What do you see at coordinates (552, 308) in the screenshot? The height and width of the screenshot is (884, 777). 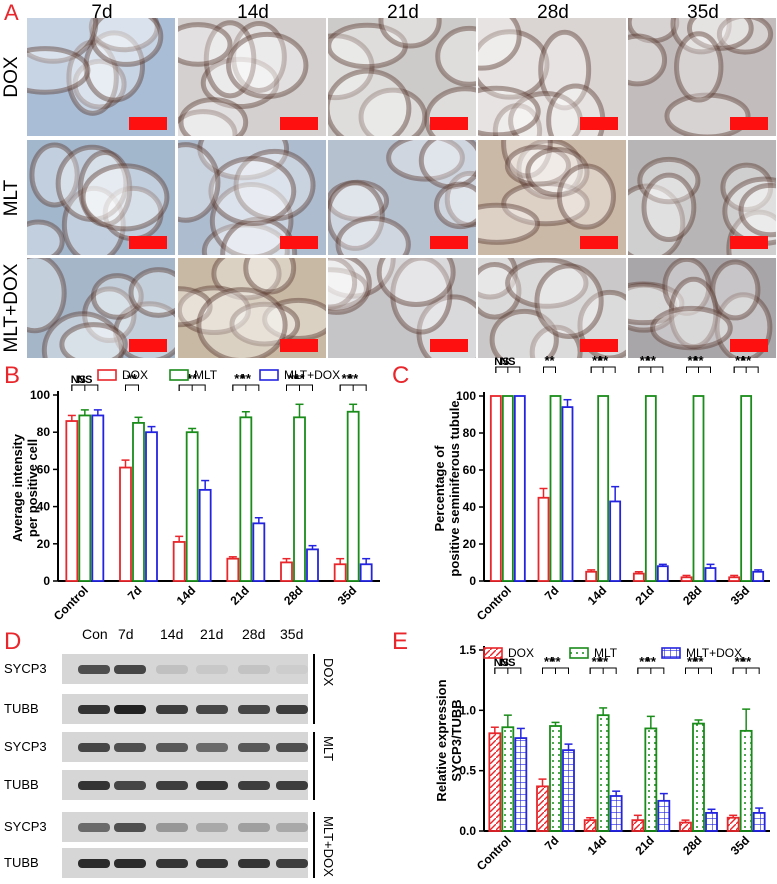 I see `micrograph-mlt-dox-28d` at bounding box center [552, 308].